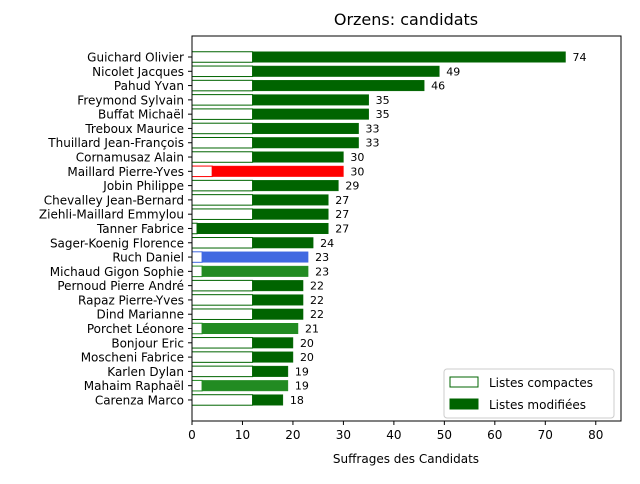  Describe the element at coordinates (135, 329) in the screenshot. I see `y-tick-label: Porchet Léonore` at that location.